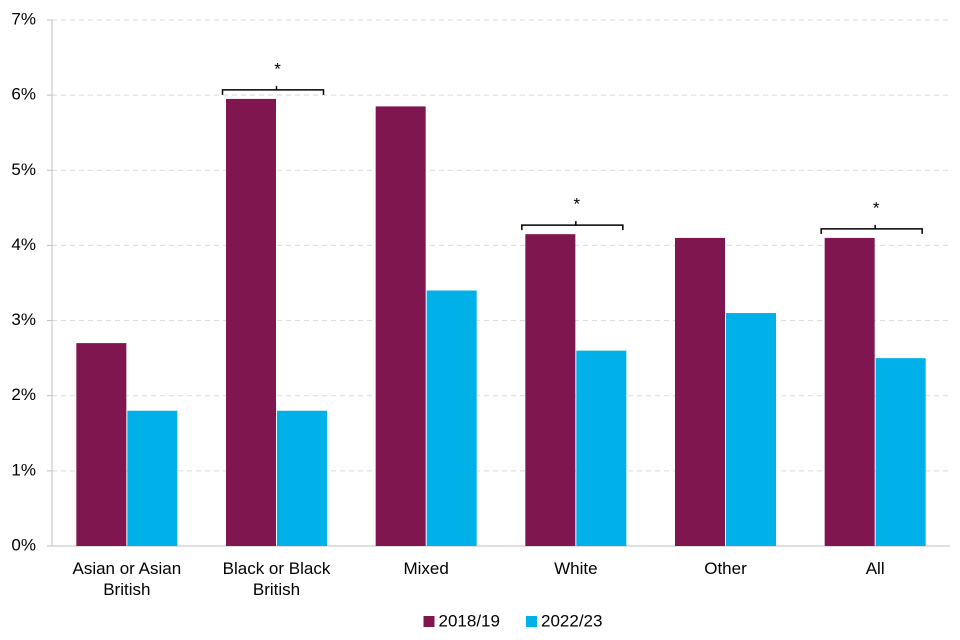 Image resolution: width=960 pixels, height=640 pixels. I want to click on x-tick-label: Black or Black British, so click(276, 579).